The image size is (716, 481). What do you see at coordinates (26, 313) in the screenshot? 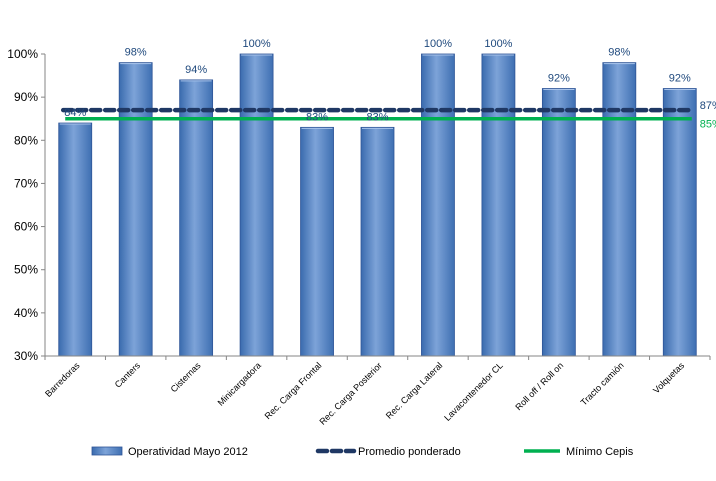
I see `y-tick-label: 40%` at bounding box center [26, 313].